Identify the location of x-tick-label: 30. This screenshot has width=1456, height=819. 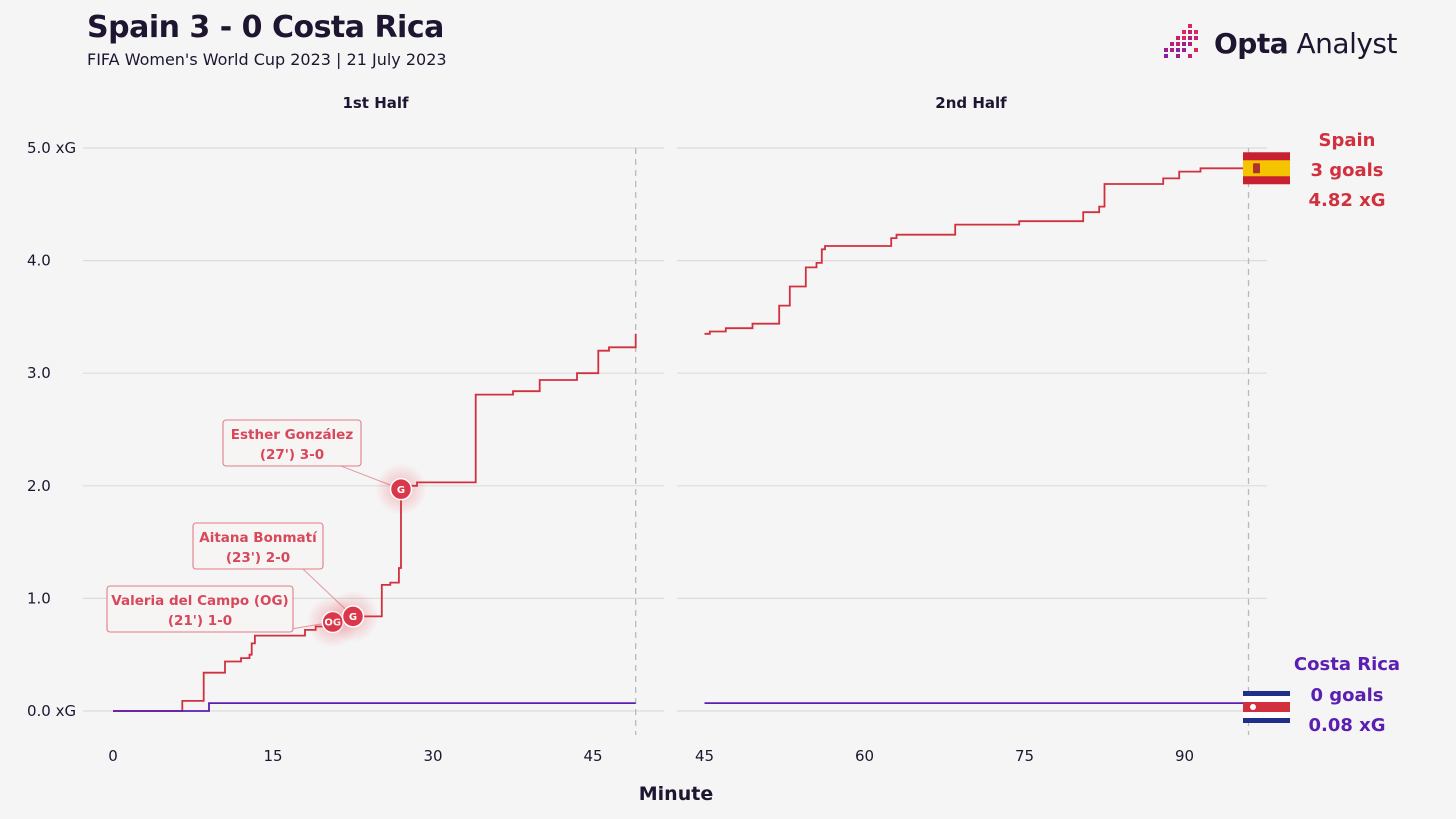
(432, 756).